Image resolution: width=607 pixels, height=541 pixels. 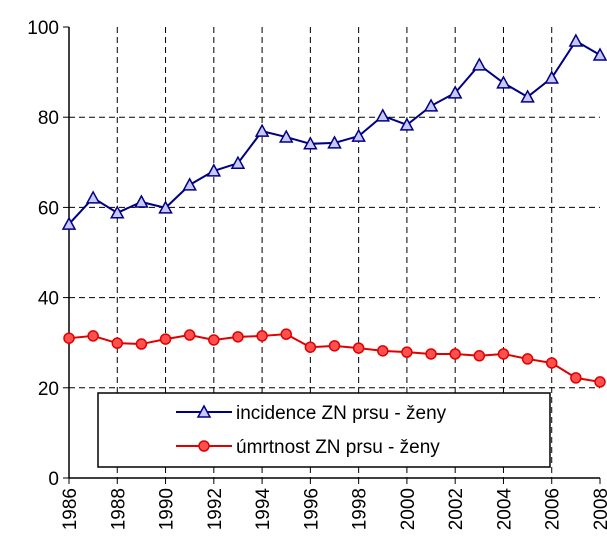 What do you see at coordinates (167, 509) in the screenshot?
I see `x-tick-label: 1990` at bounding box center [167, 509].